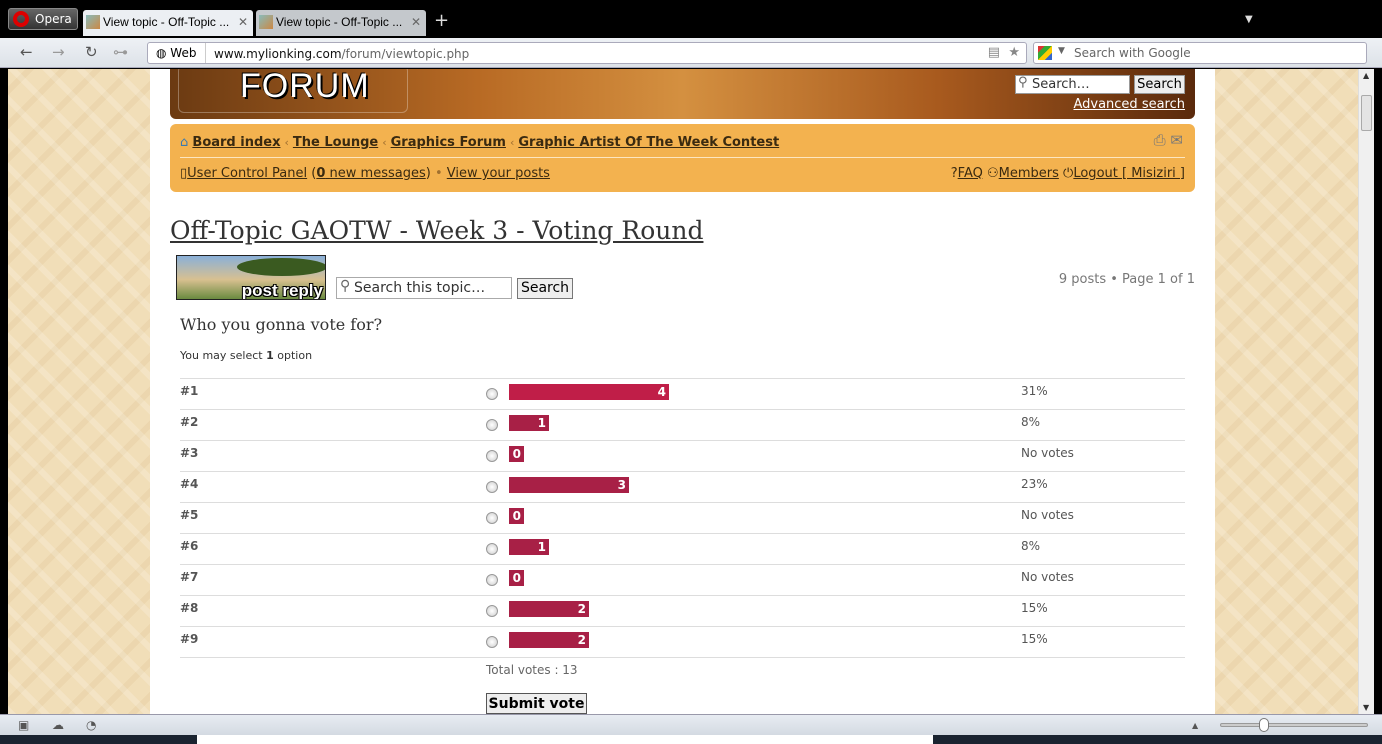 Image resolution: width=1382 pixels, height=744 pixels. I want to click on zoom-up-icon: ▲, so click(1195, 725).